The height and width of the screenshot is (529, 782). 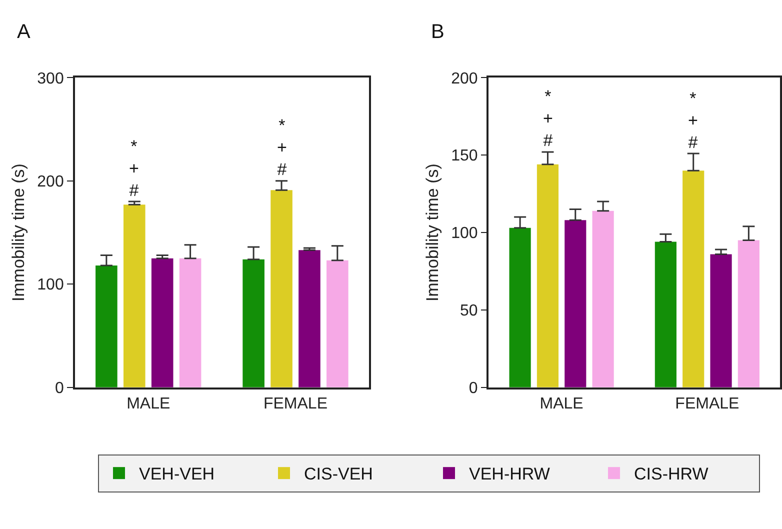 What do you see at coordinates (464, 156) in the screenshot?
I see `y-tick-label: 150` at bounding box center [464, 156].